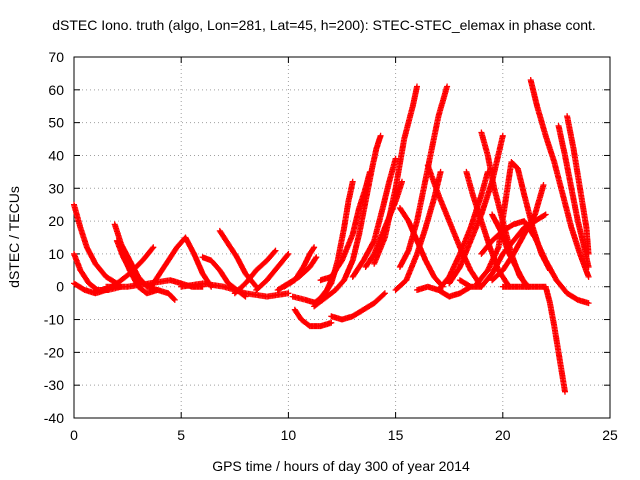  I want to click on x-tick-label: 0, so click(74, 435).